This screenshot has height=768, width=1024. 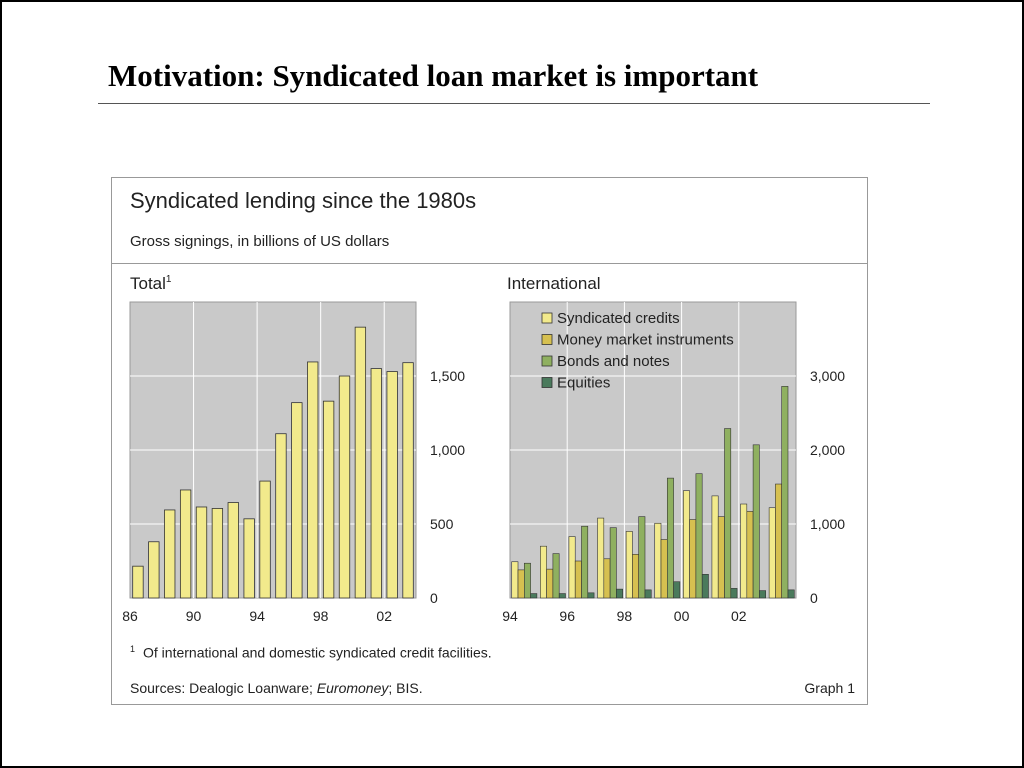 What do you see at coordinates (447, 376) in the screenshot?
I see `chart1-y-tick-label: 1,500` at bounding box center [447, 376].